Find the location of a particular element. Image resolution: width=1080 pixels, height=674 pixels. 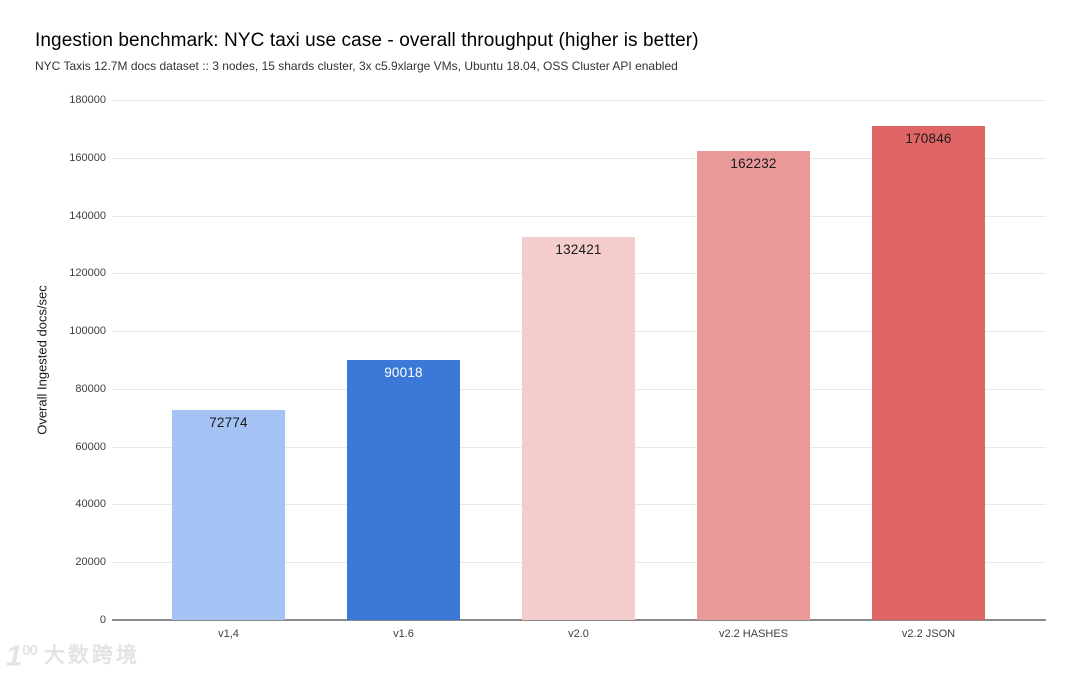

watermark: 100 大数跨境 is located at coordinates (73, 654).